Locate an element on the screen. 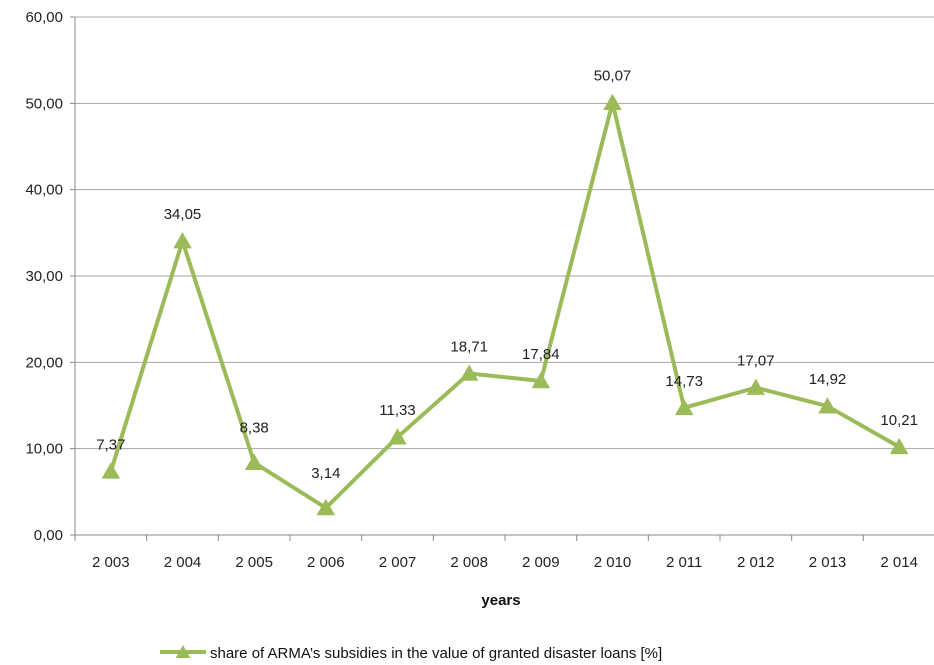  x-tick-label: 2 007 is located at coordinates (398, 562).